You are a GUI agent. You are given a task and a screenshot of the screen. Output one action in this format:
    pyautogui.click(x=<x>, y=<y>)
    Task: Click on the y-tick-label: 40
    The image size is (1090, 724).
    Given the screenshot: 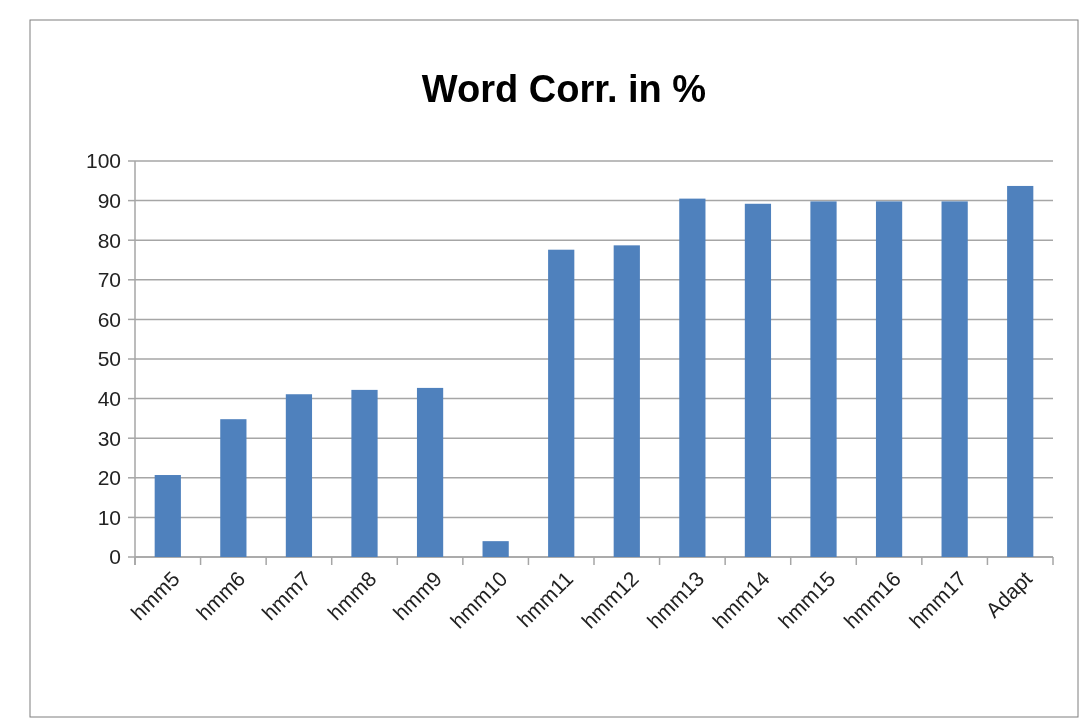 What is the action you would take?
    pyautogui.click(x=109, y=398)
    